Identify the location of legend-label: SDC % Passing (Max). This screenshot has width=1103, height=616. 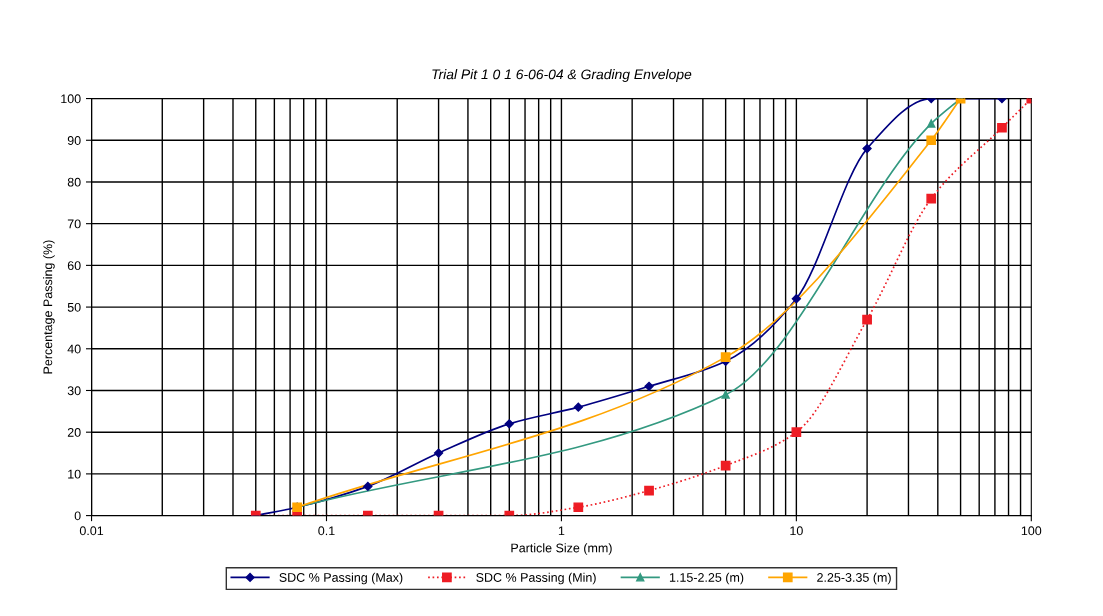
(341, 578).